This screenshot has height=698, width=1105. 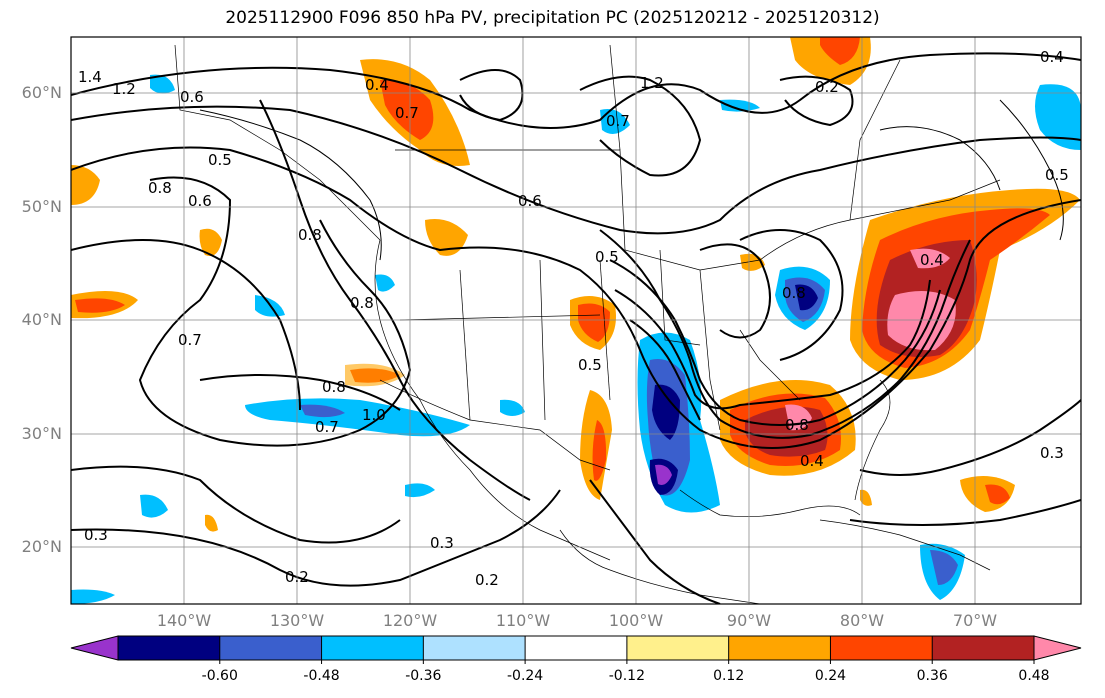 What do you see at coordinates (932, 676) in the screenshot?
I see `colorbar-tick-label: 0.36` at bounding box center [932, 676].